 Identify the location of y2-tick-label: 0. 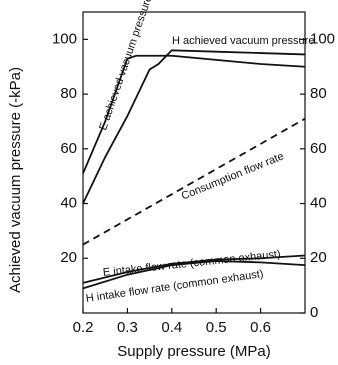
(314, 312).